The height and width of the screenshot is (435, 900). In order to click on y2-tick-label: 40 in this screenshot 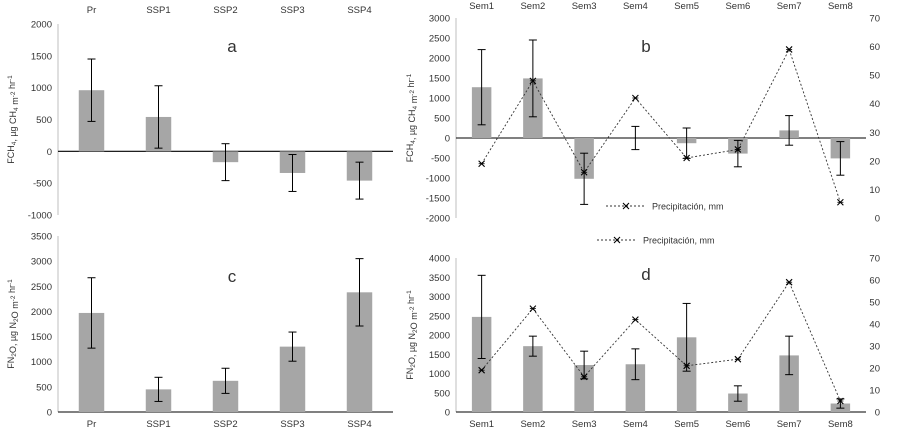, I will do `click(874, 325)`.